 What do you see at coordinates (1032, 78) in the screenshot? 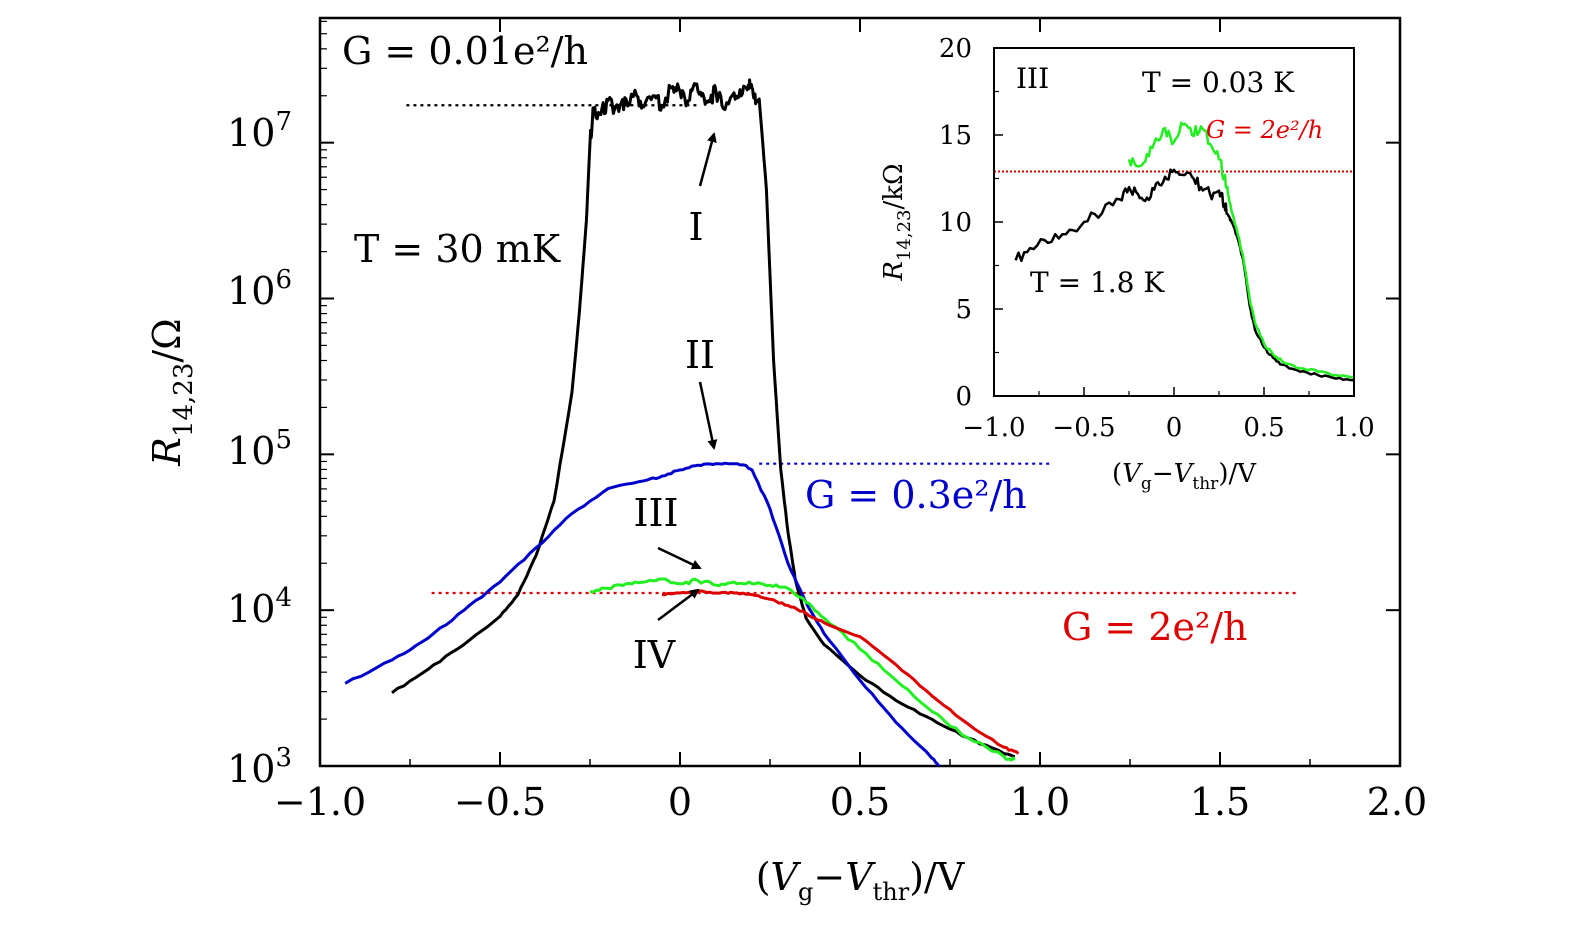
I see `inset-label-iii: III` at bounding box center [1032, 78].